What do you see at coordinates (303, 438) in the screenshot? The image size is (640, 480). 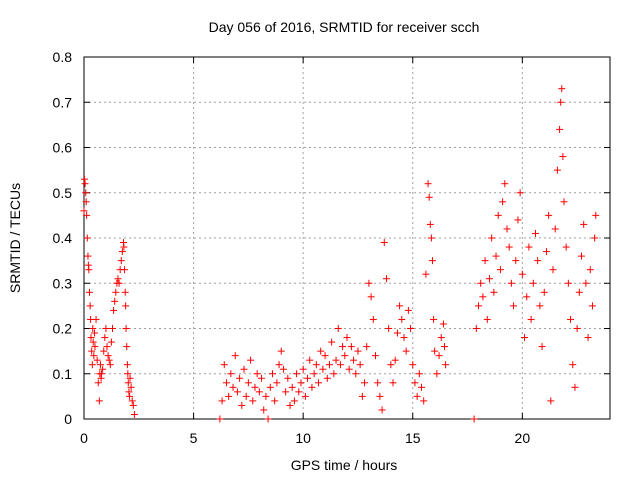 I see `x-tick-label: 10` at bounding box center [303, 438].